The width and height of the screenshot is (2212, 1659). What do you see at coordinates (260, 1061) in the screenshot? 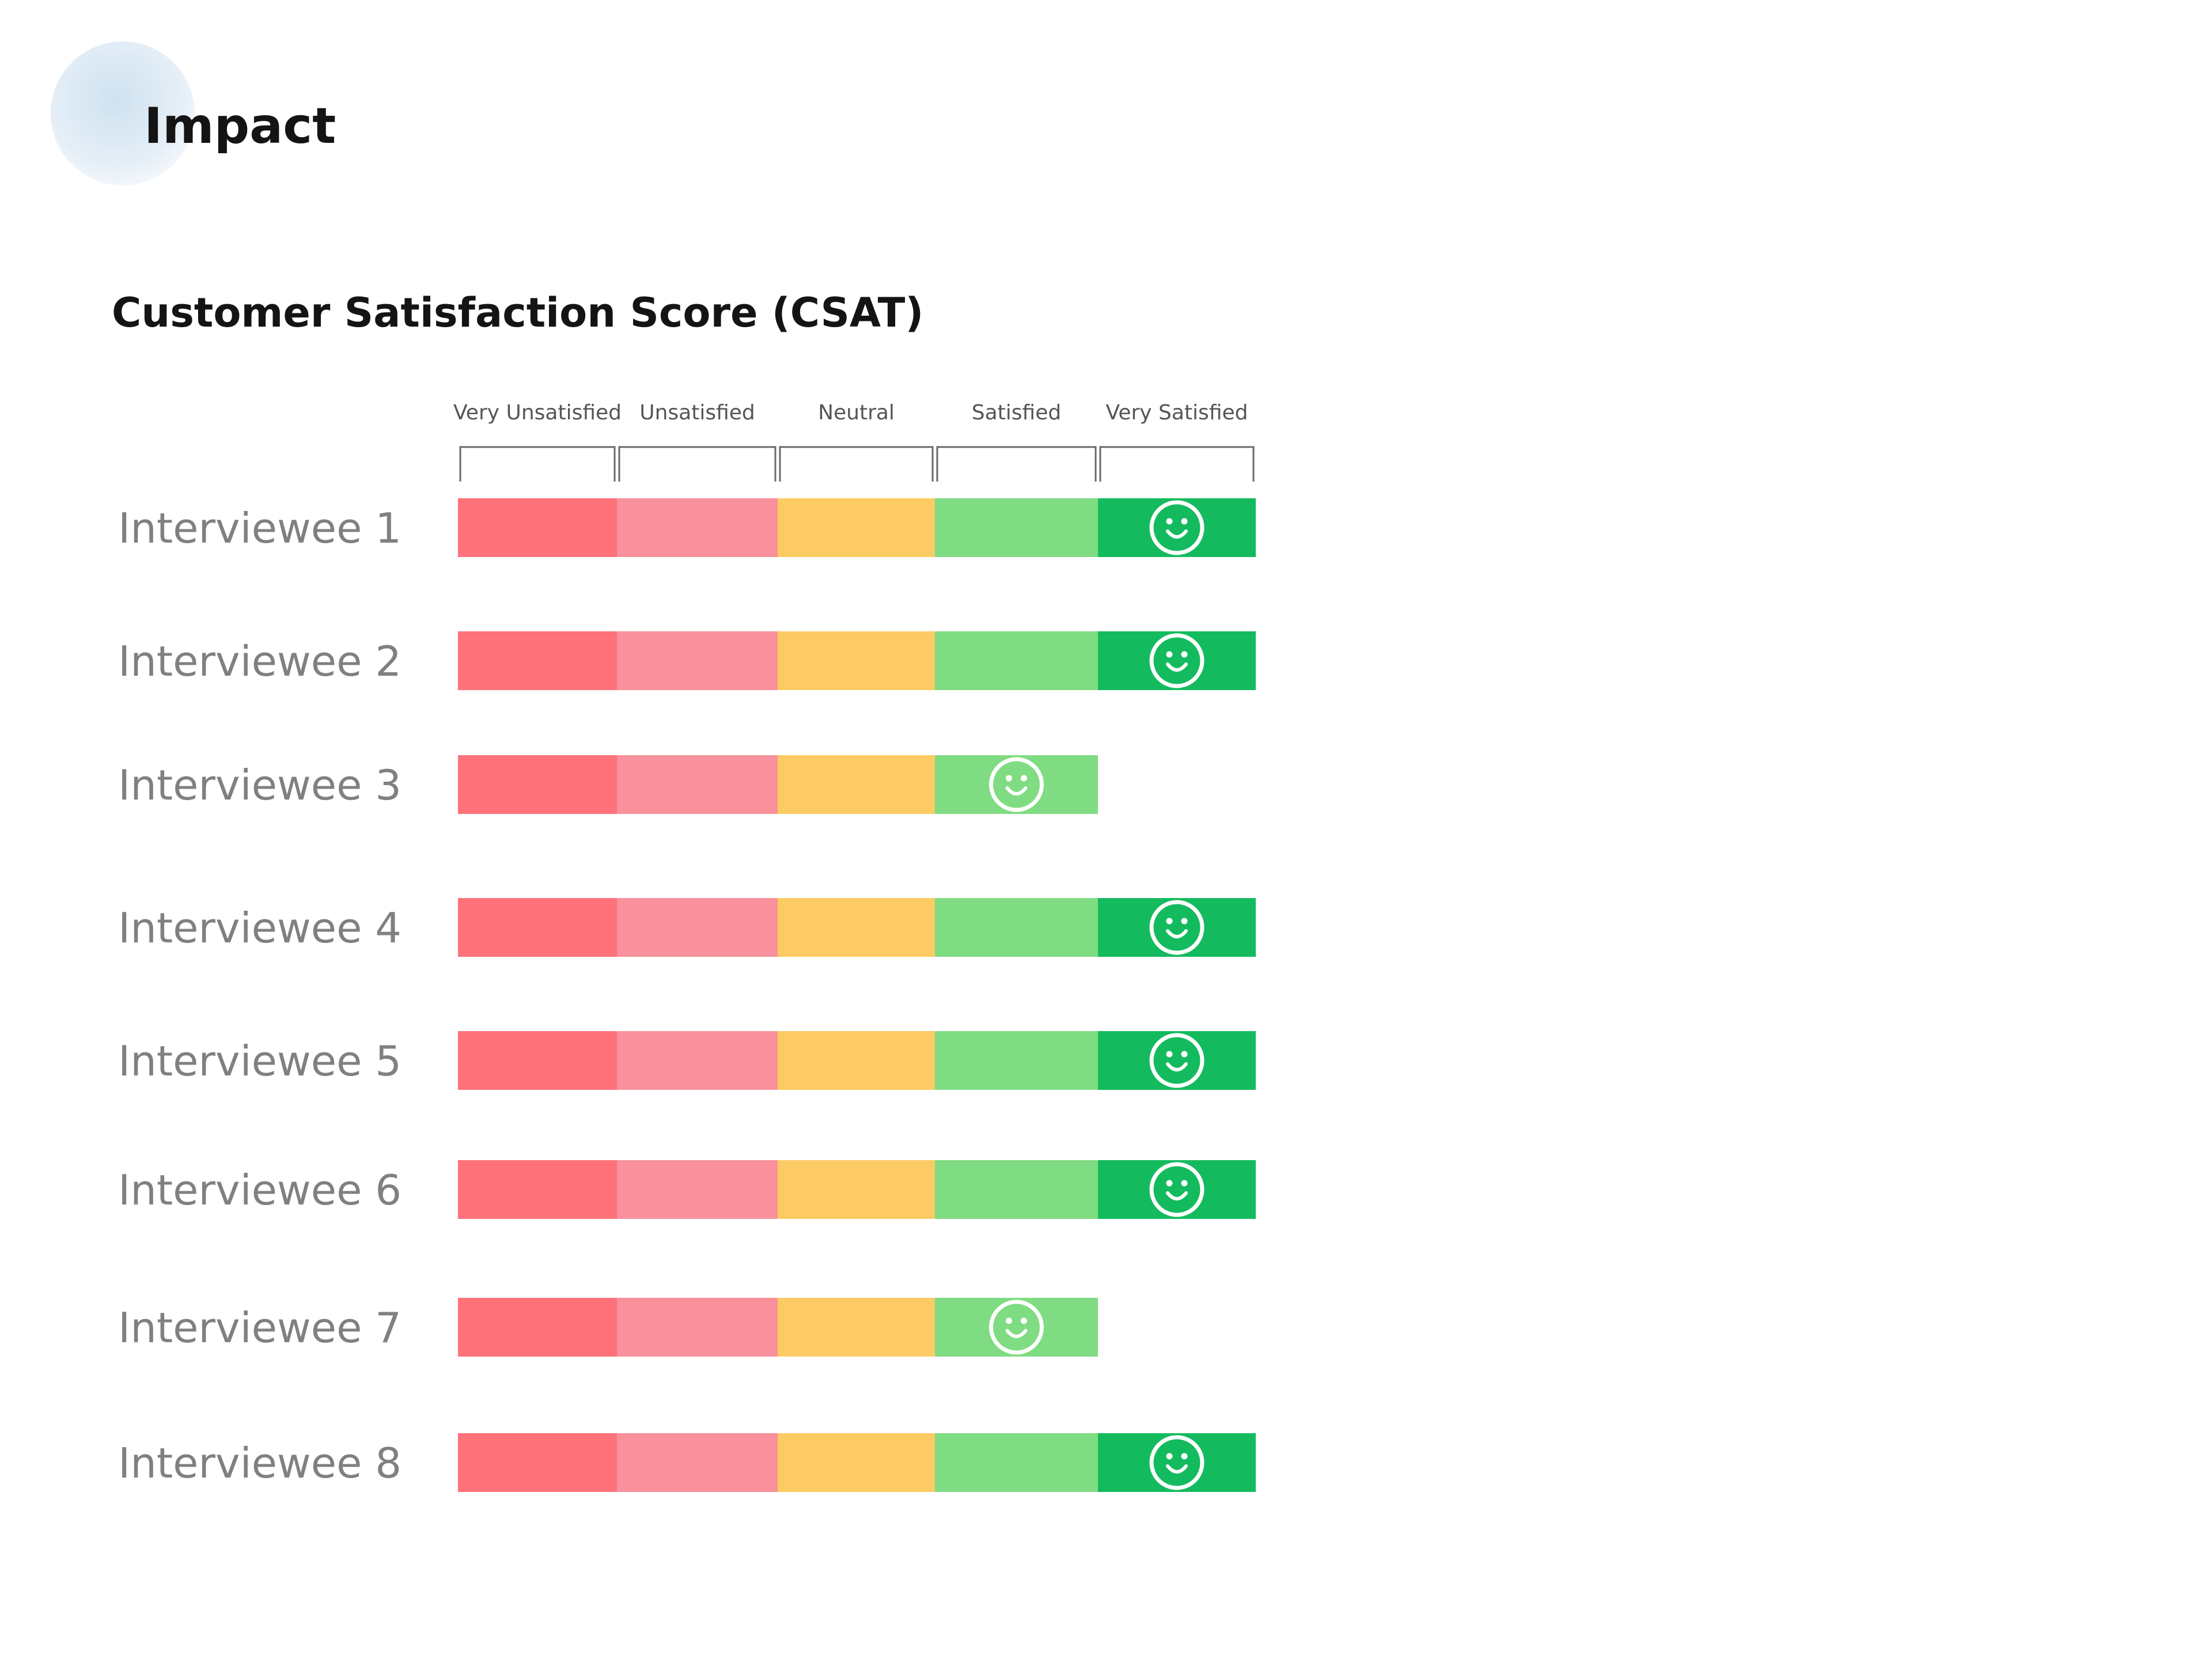
I see `row-label: Interviewee 5` at bounding box center [260, 1061].